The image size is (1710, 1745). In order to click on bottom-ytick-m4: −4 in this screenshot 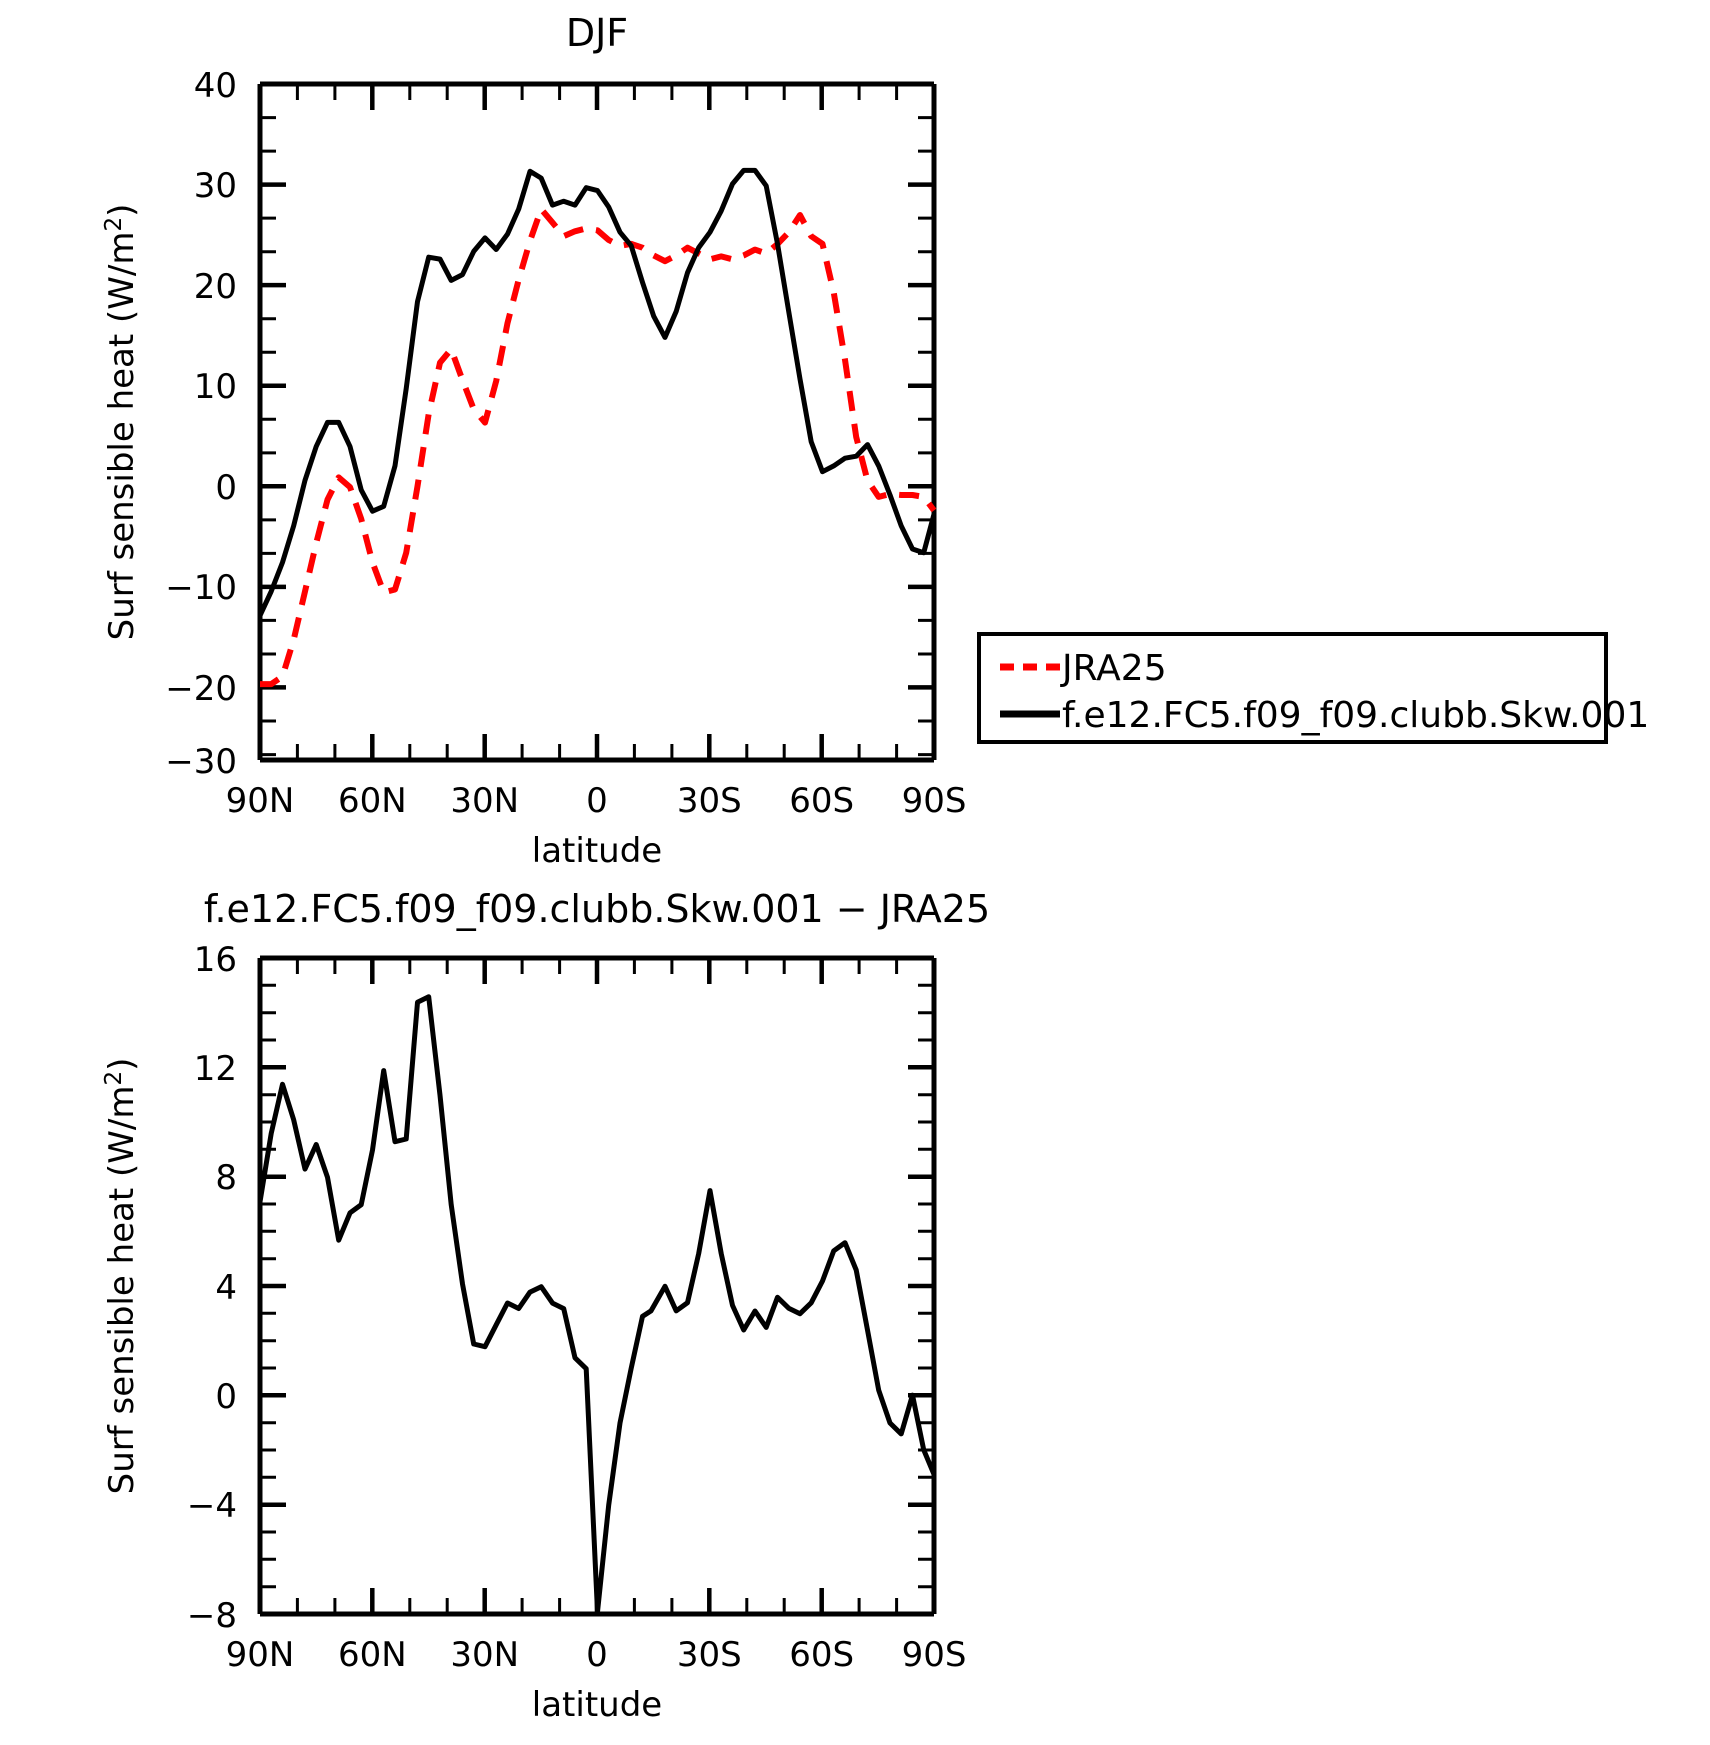, I will do `click(212, 1506)`.